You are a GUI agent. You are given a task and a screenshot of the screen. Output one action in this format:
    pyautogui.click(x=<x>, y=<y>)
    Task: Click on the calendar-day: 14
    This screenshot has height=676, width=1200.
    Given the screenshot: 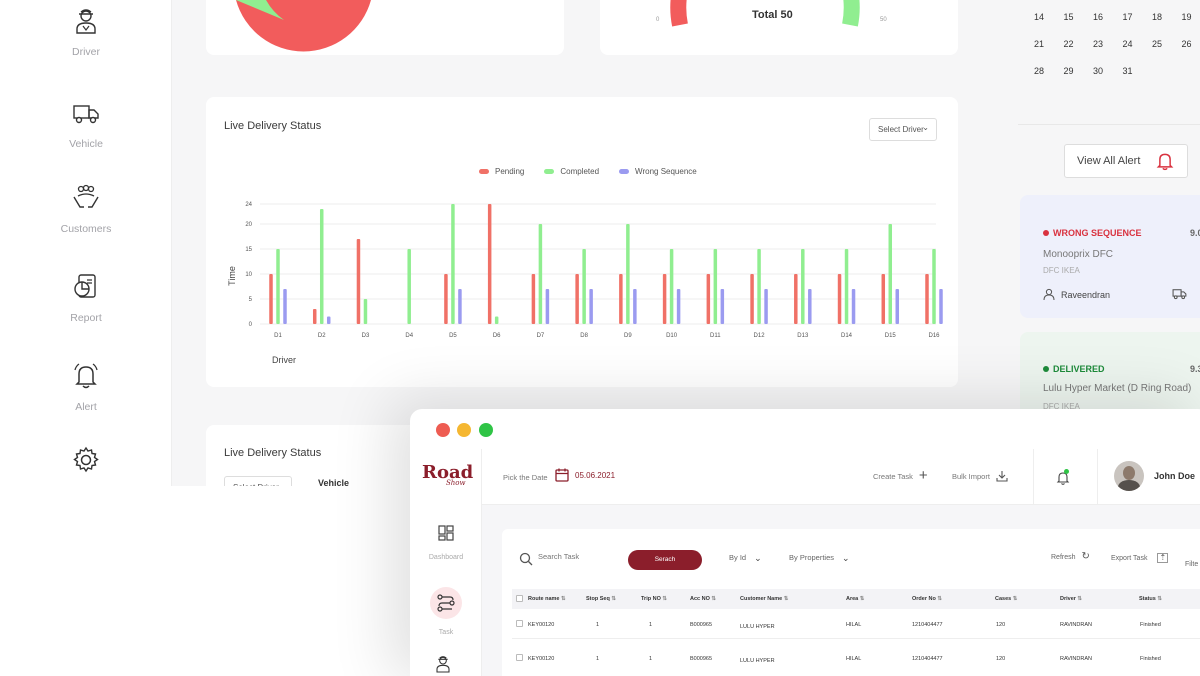 What is the action you would take?
    pyautogui.click(x=1039, y=17)
    